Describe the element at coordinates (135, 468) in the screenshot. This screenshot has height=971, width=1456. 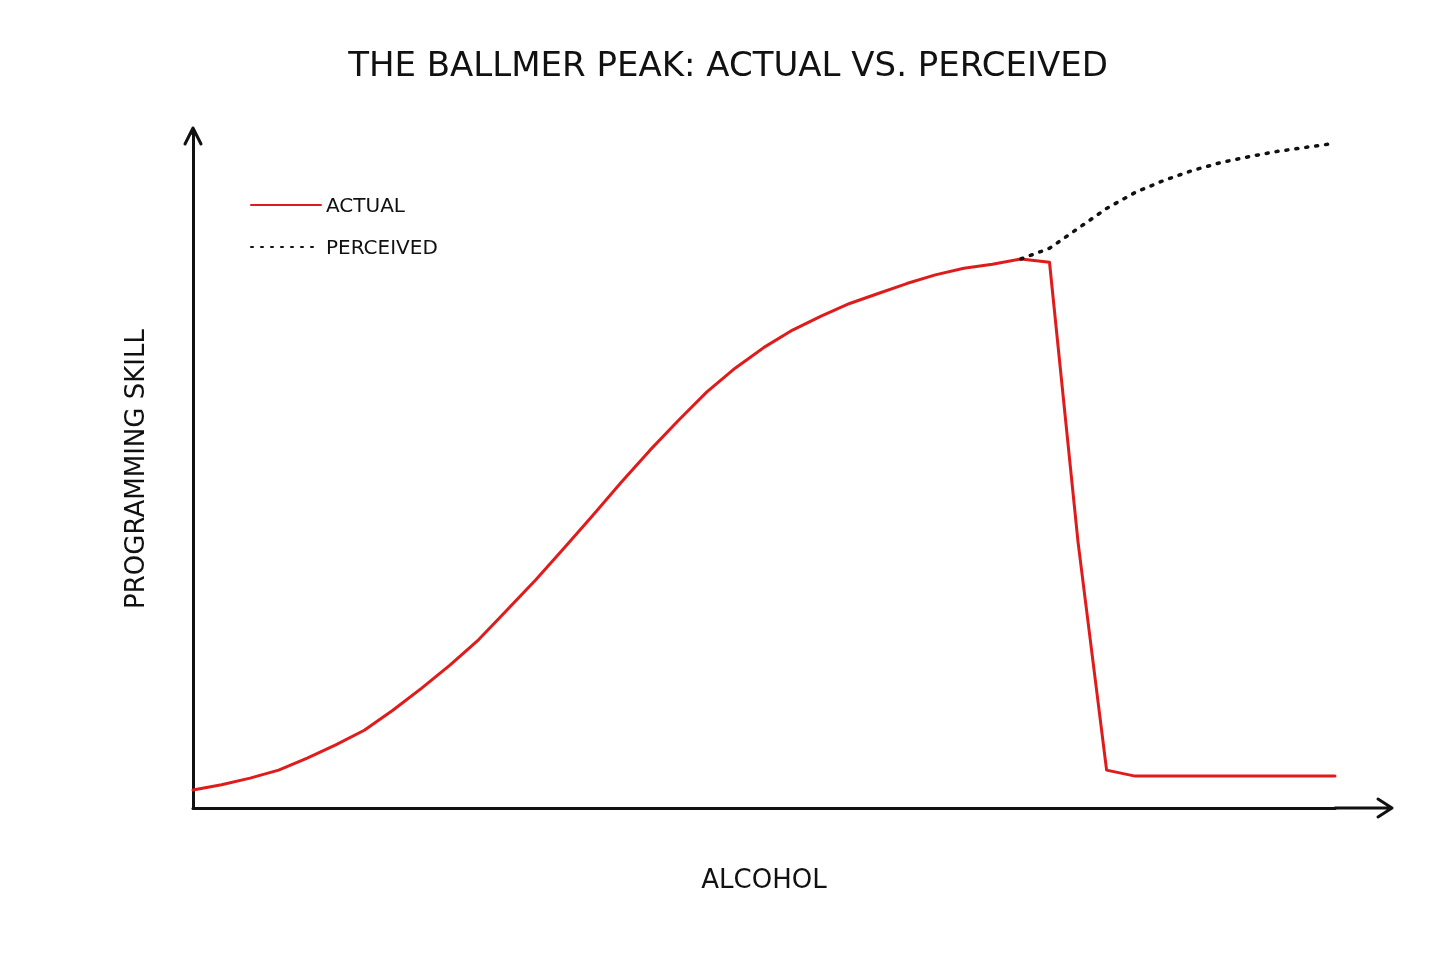
I see `y-axis-title: PROGRAMMING SKILL` at that location.